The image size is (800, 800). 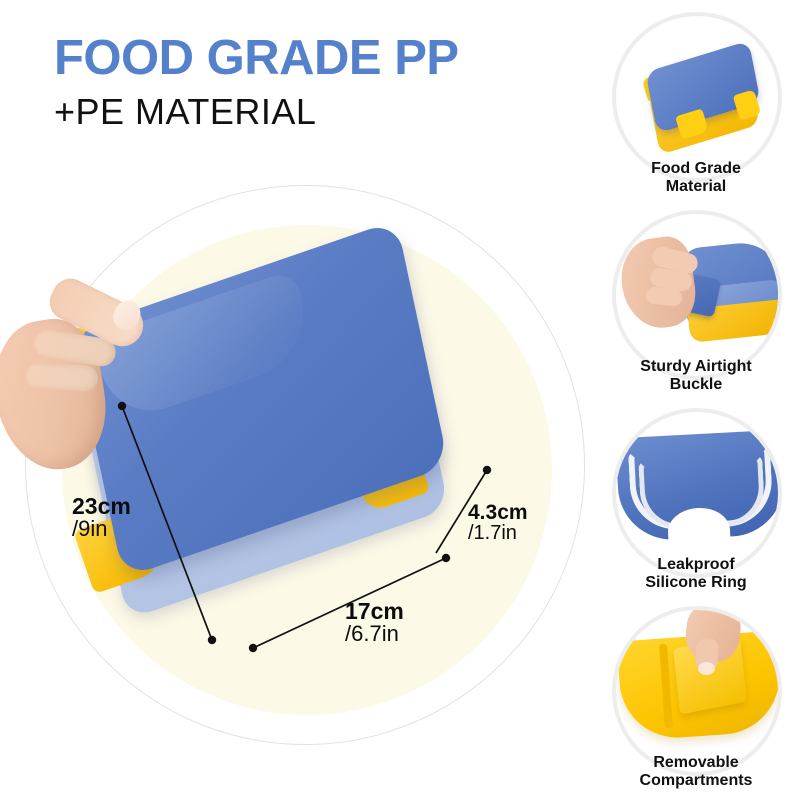 I want to click on feature-label: Removable Compartments, so click(x=696, y=772).